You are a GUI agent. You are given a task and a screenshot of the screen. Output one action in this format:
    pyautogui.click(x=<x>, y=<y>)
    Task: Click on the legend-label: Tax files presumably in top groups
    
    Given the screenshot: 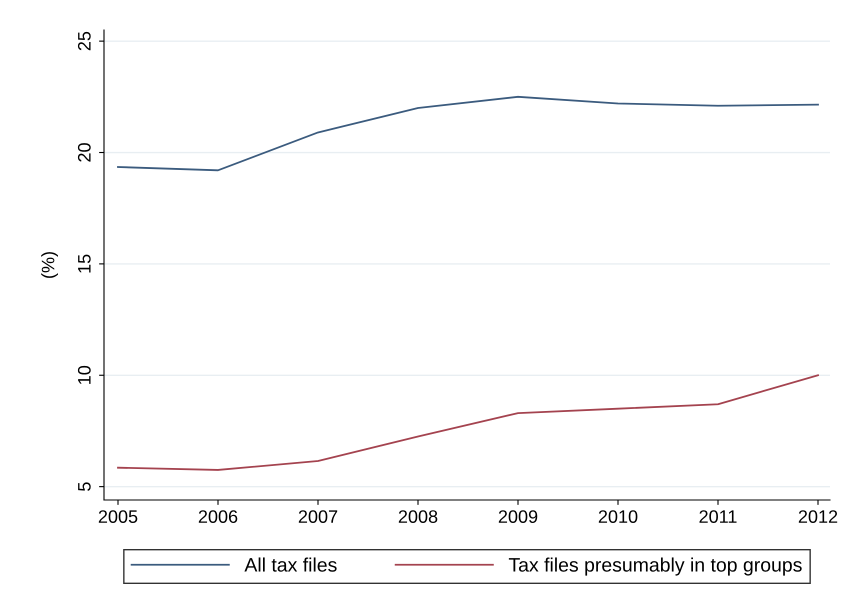 What is the action you would take?
    pyautogui.click(x=655, y=566)
    